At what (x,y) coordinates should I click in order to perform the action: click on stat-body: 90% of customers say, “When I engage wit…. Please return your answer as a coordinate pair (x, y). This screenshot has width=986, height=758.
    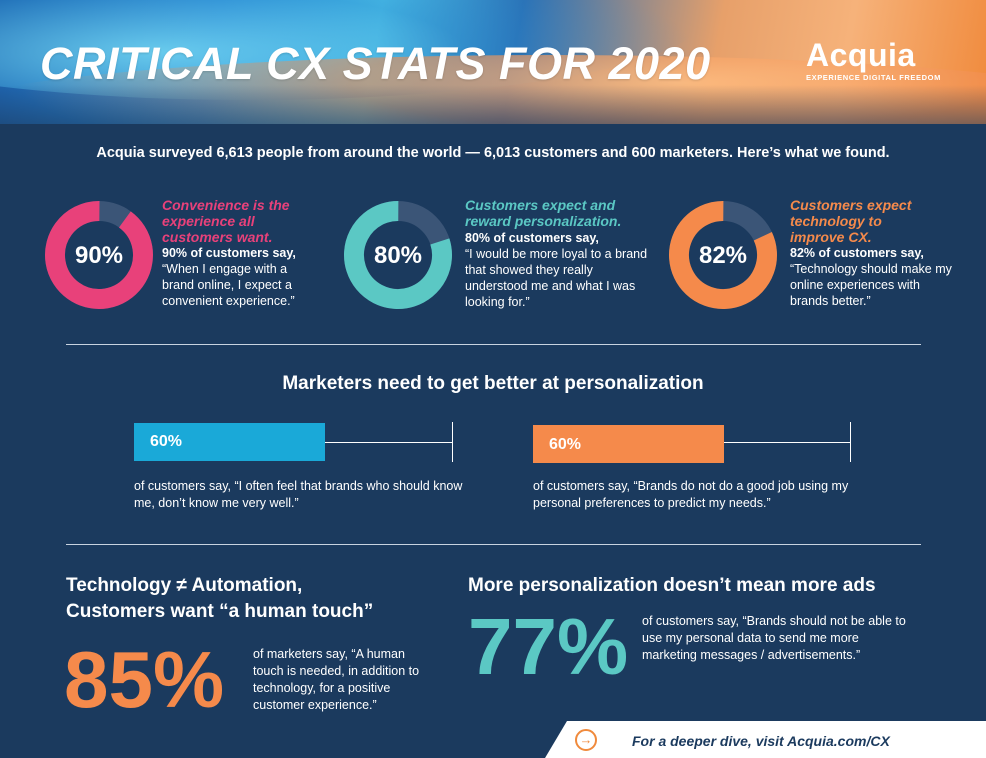
    Looking at the image, I should click on (242, 277).